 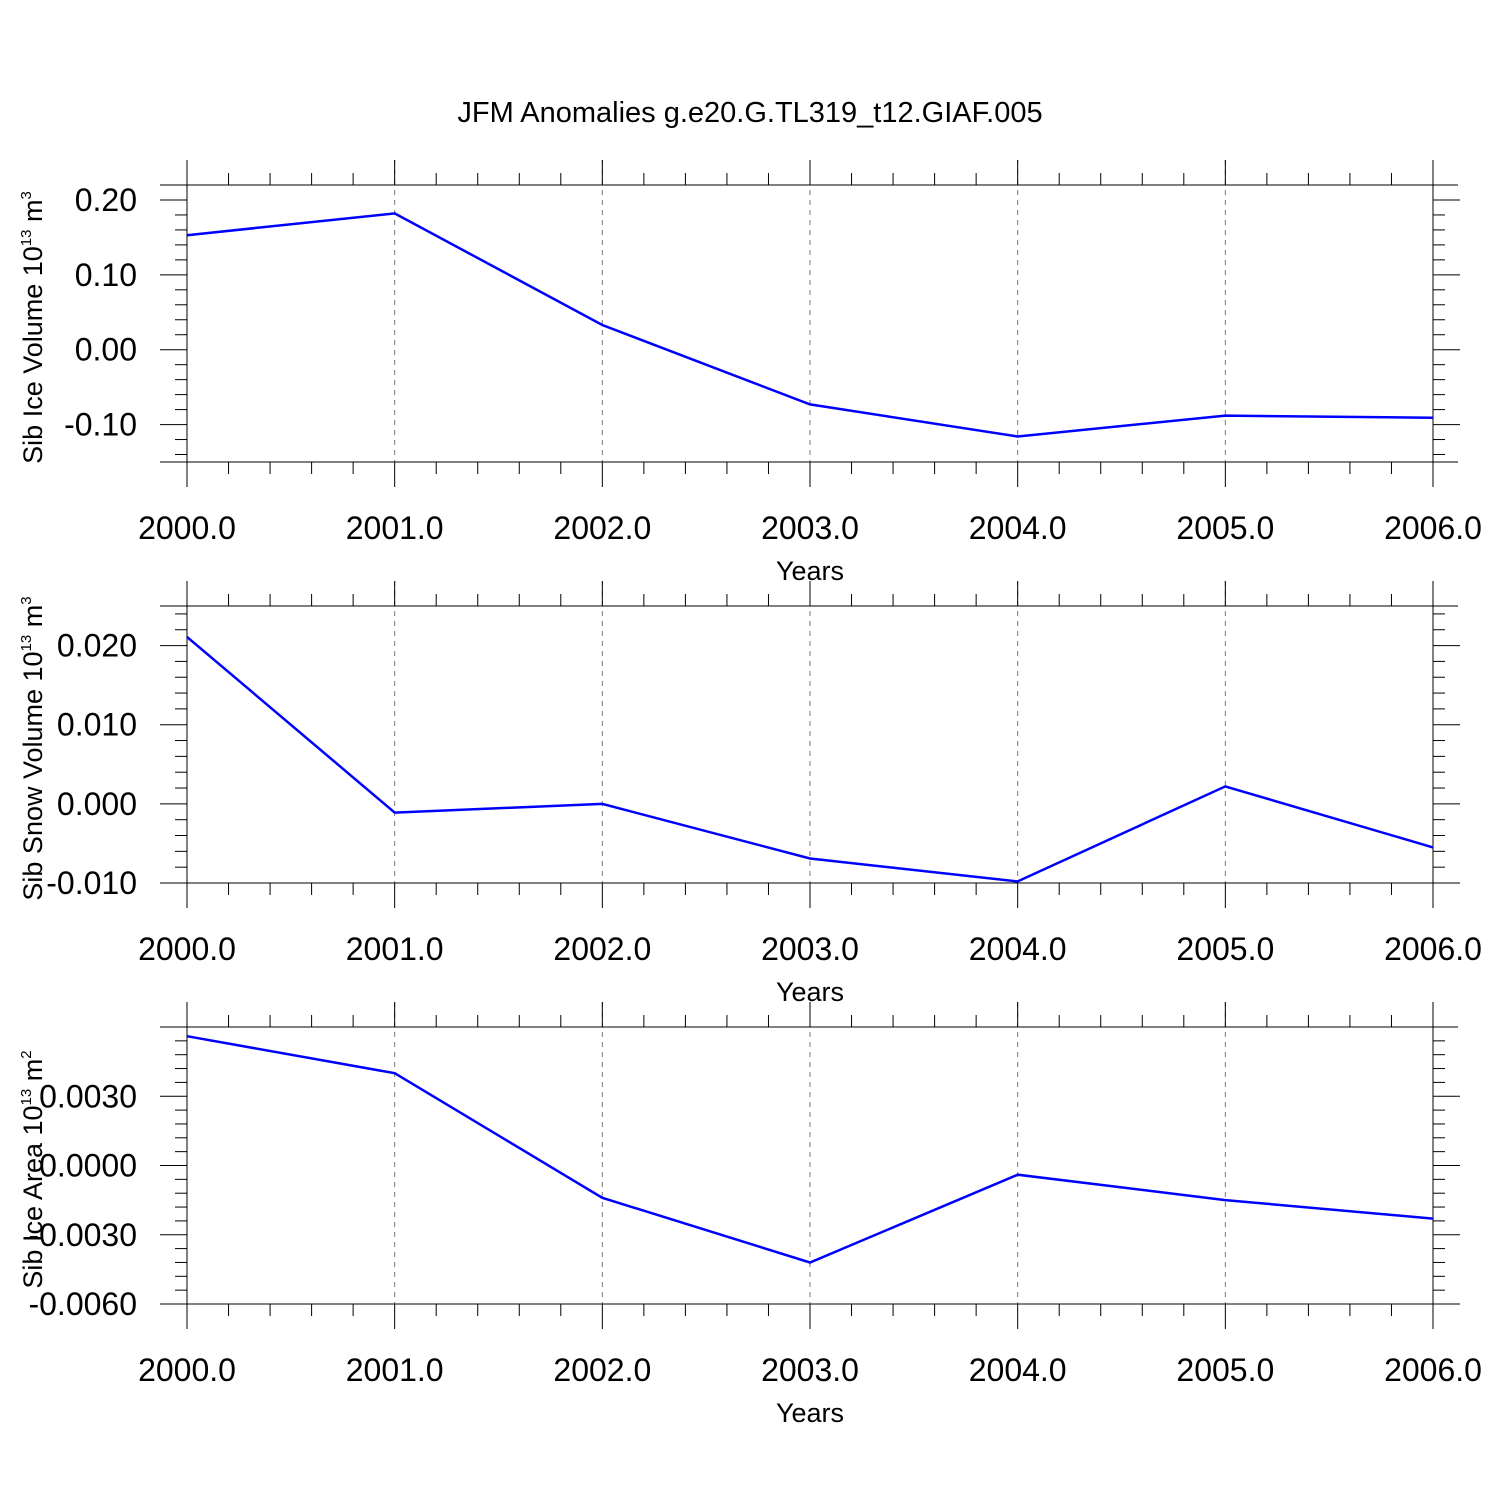 What do you see at coordinates (82, 1304) in the screenshot?
I see `y-tick-label: -0.0060` at bounding box center [82, 1304].